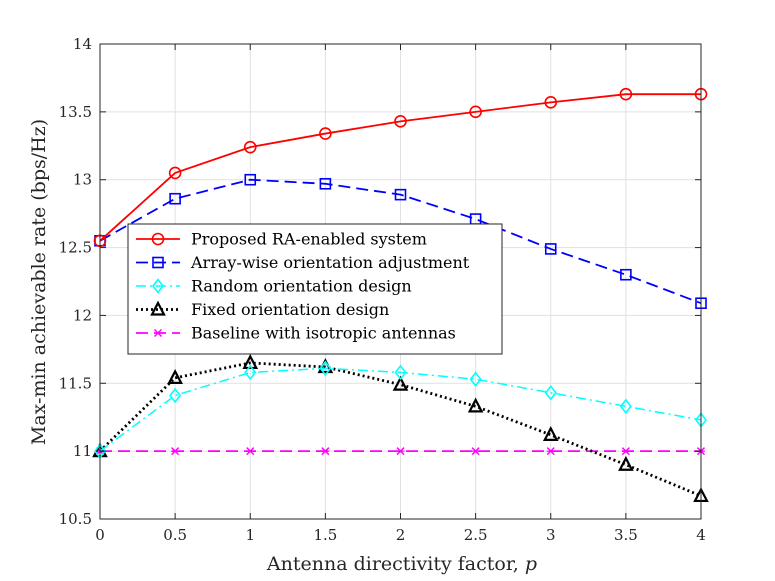  I want to click on legend-entry: Proposed RA-enabled system, so click(281, 239).